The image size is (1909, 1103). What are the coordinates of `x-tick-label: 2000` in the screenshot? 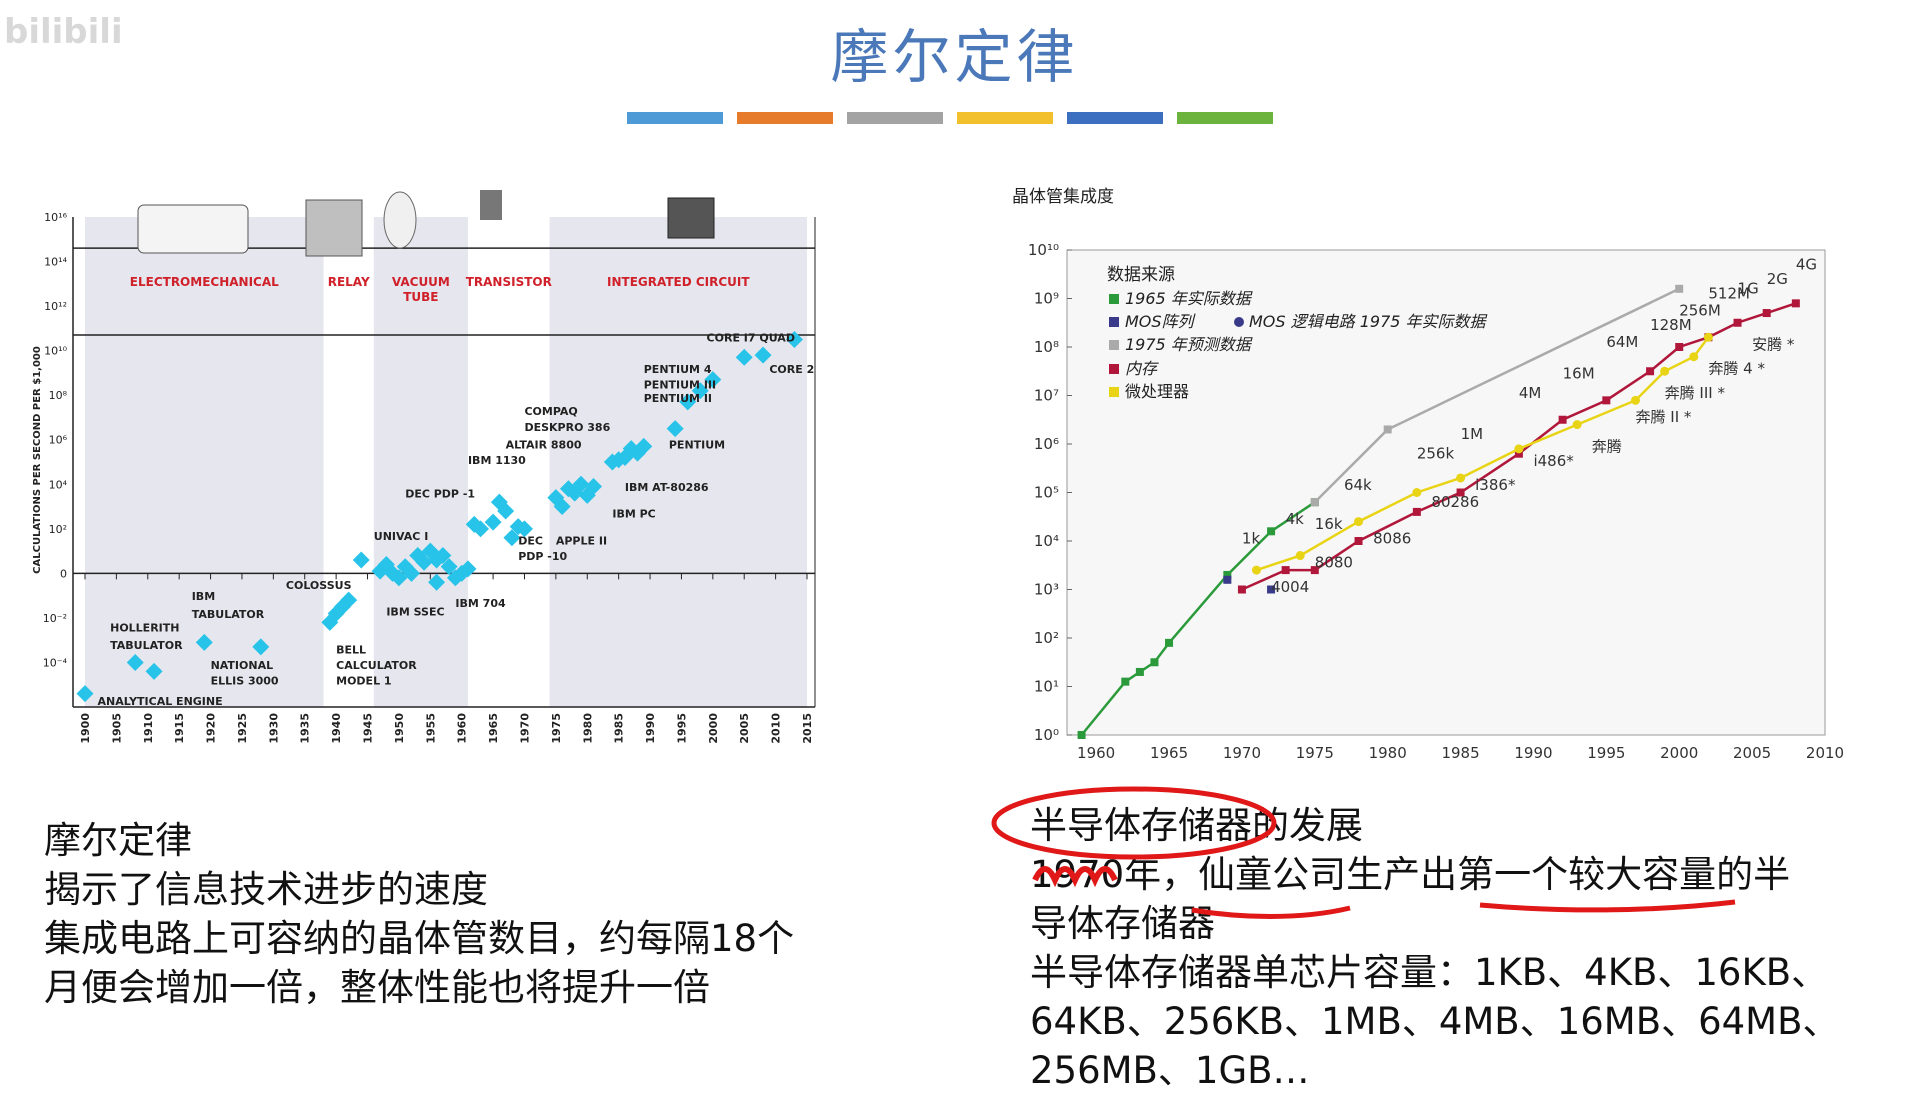 It's located at (1679, 753).